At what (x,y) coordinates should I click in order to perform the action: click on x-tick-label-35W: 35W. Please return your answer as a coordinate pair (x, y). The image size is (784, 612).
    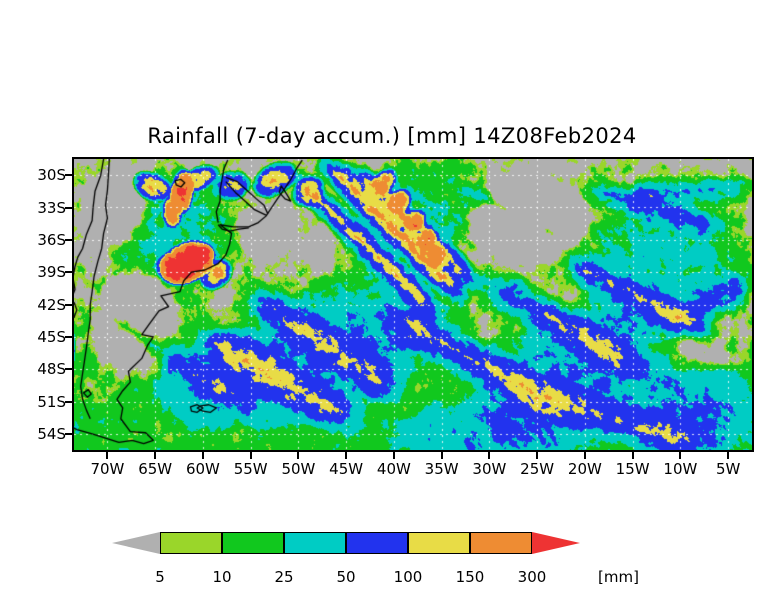
    Looking at the image, I should click on (441, 469).